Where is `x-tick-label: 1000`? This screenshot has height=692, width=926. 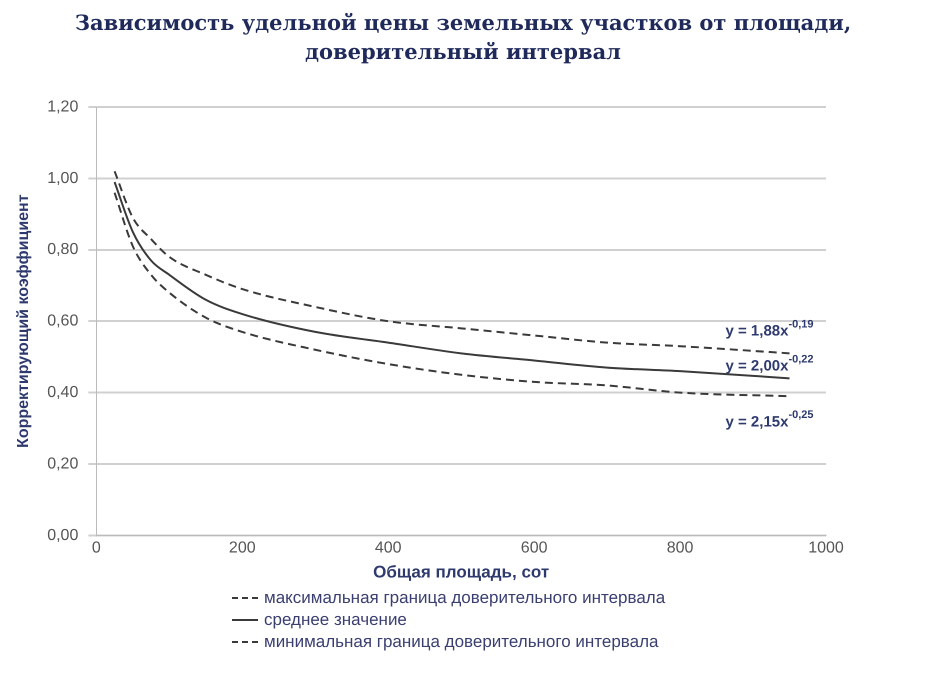
x-tick-label: 1000 is located at coordinates (826, 547).